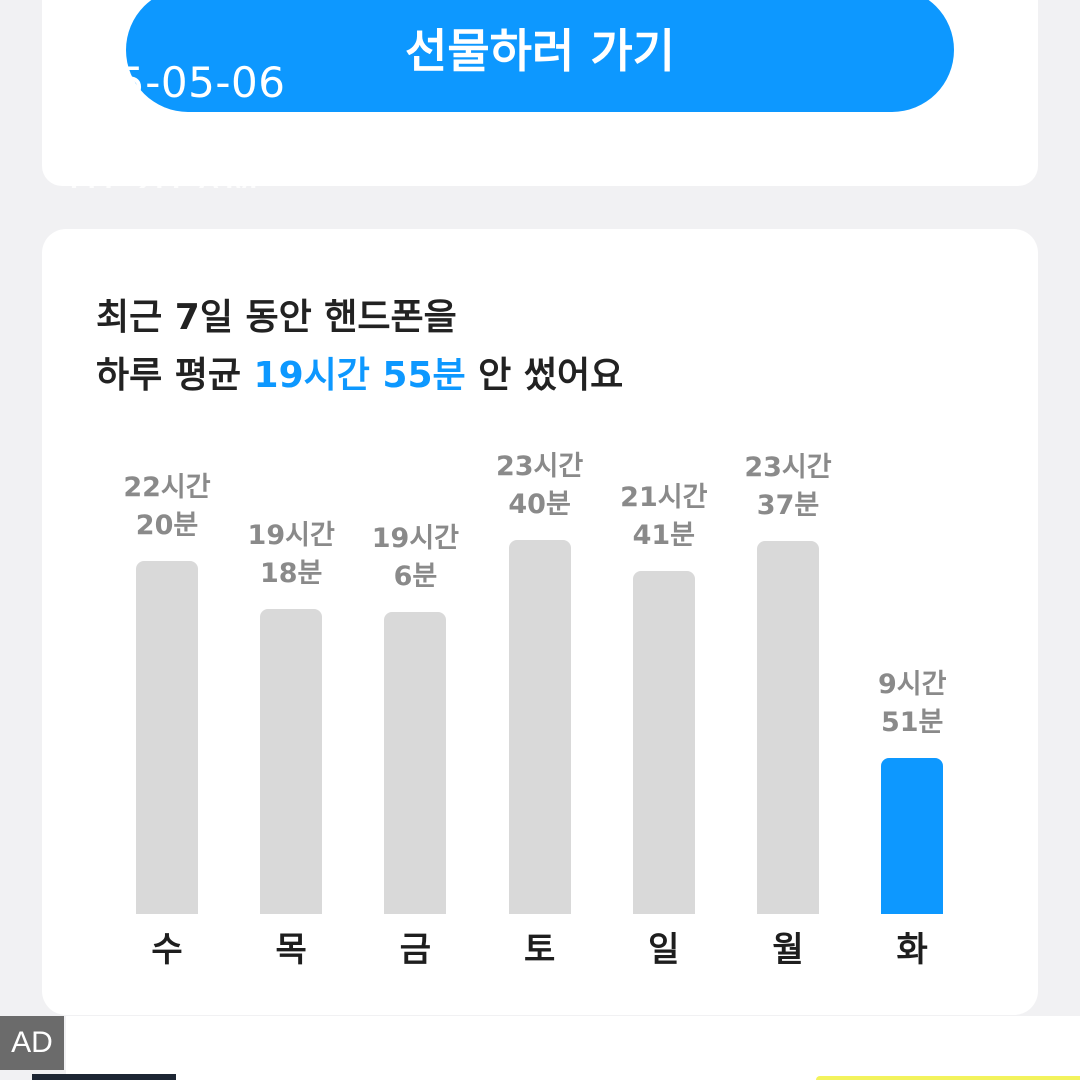  Describe the element at coordinates (544, 375) in the screenshot. I see `headline-suffix: 안 썼어요` at that location.